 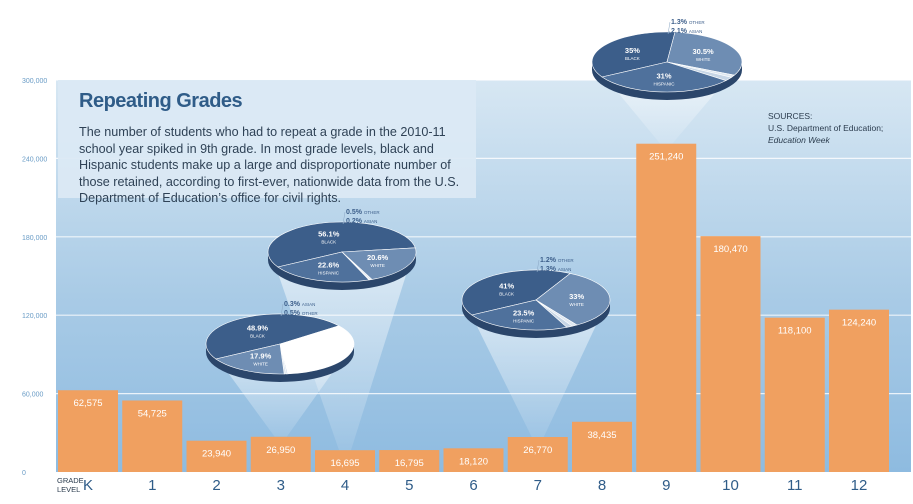 I want to click on title-panel, so click(x=267, y=139).